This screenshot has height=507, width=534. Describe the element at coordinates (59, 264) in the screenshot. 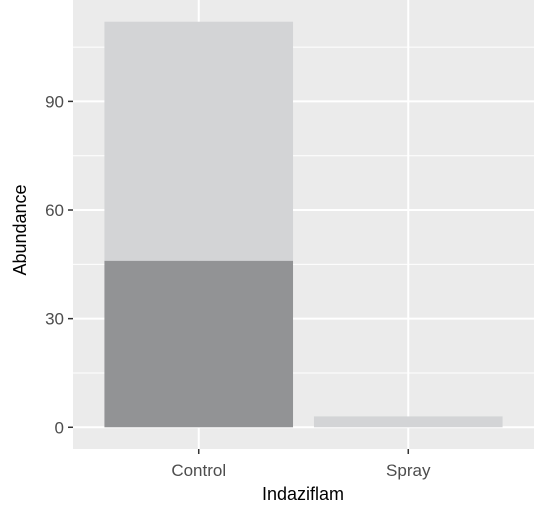

I see `y-axis: 0 30 60 90` at that location.